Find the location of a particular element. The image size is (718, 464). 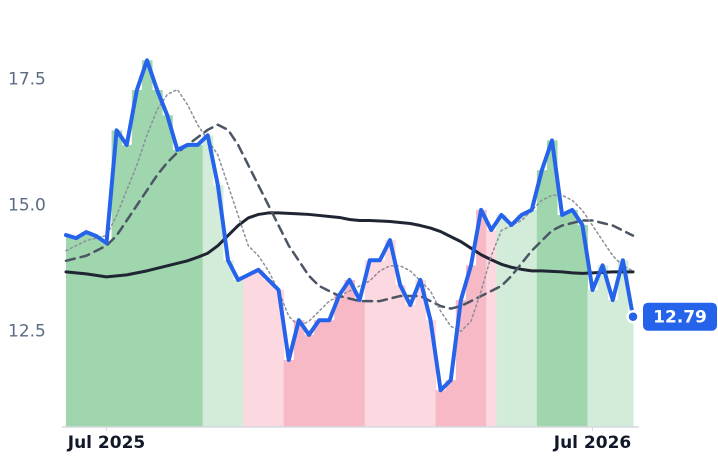

y-tick-label: 17.5 is located at coordinates (27, 79).